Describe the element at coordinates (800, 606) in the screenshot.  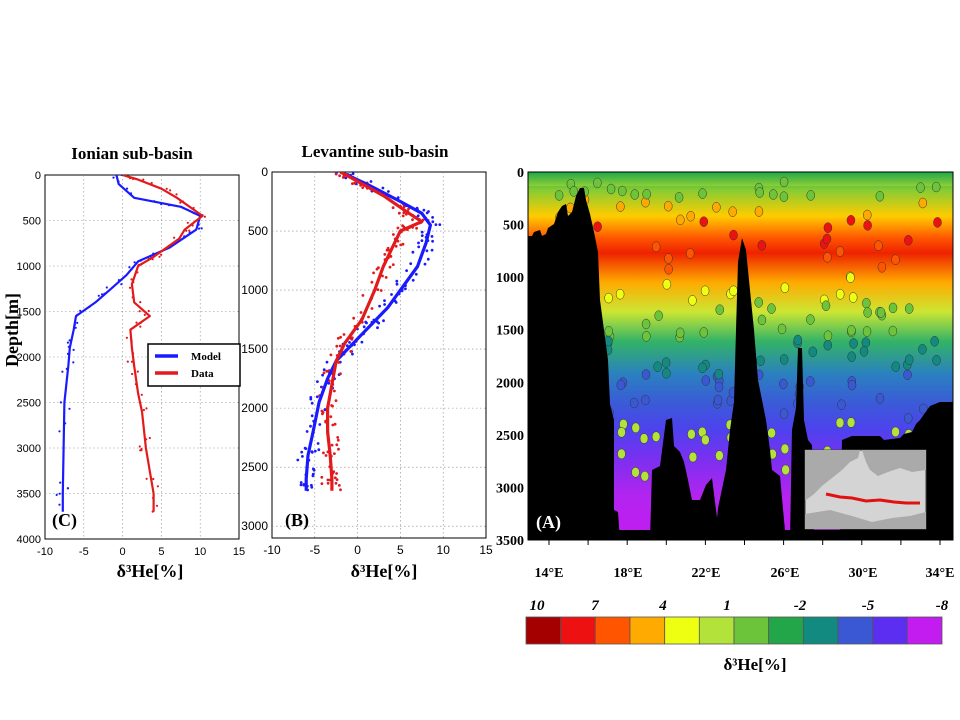
I see `colorbar-tick-label: -2` at that location.